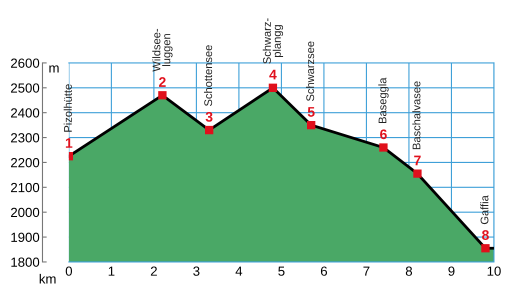  I want to click on y-tick-label: 2300, so click(25, 137).